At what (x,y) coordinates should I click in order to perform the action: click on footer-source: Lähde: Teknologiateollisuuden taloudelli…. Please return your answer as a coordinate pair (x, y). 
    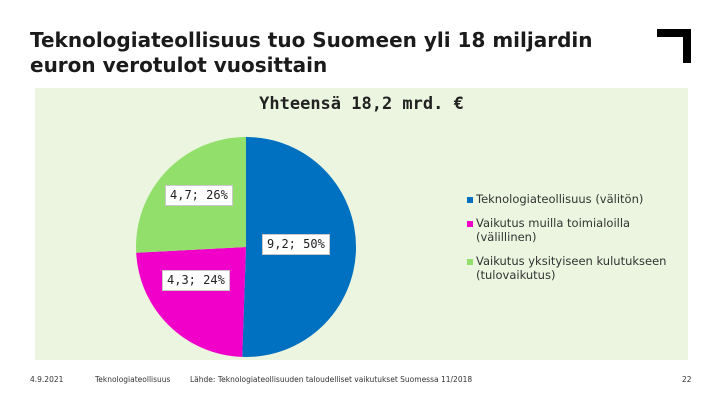
    Looking at the image, I should click on (331, 379).